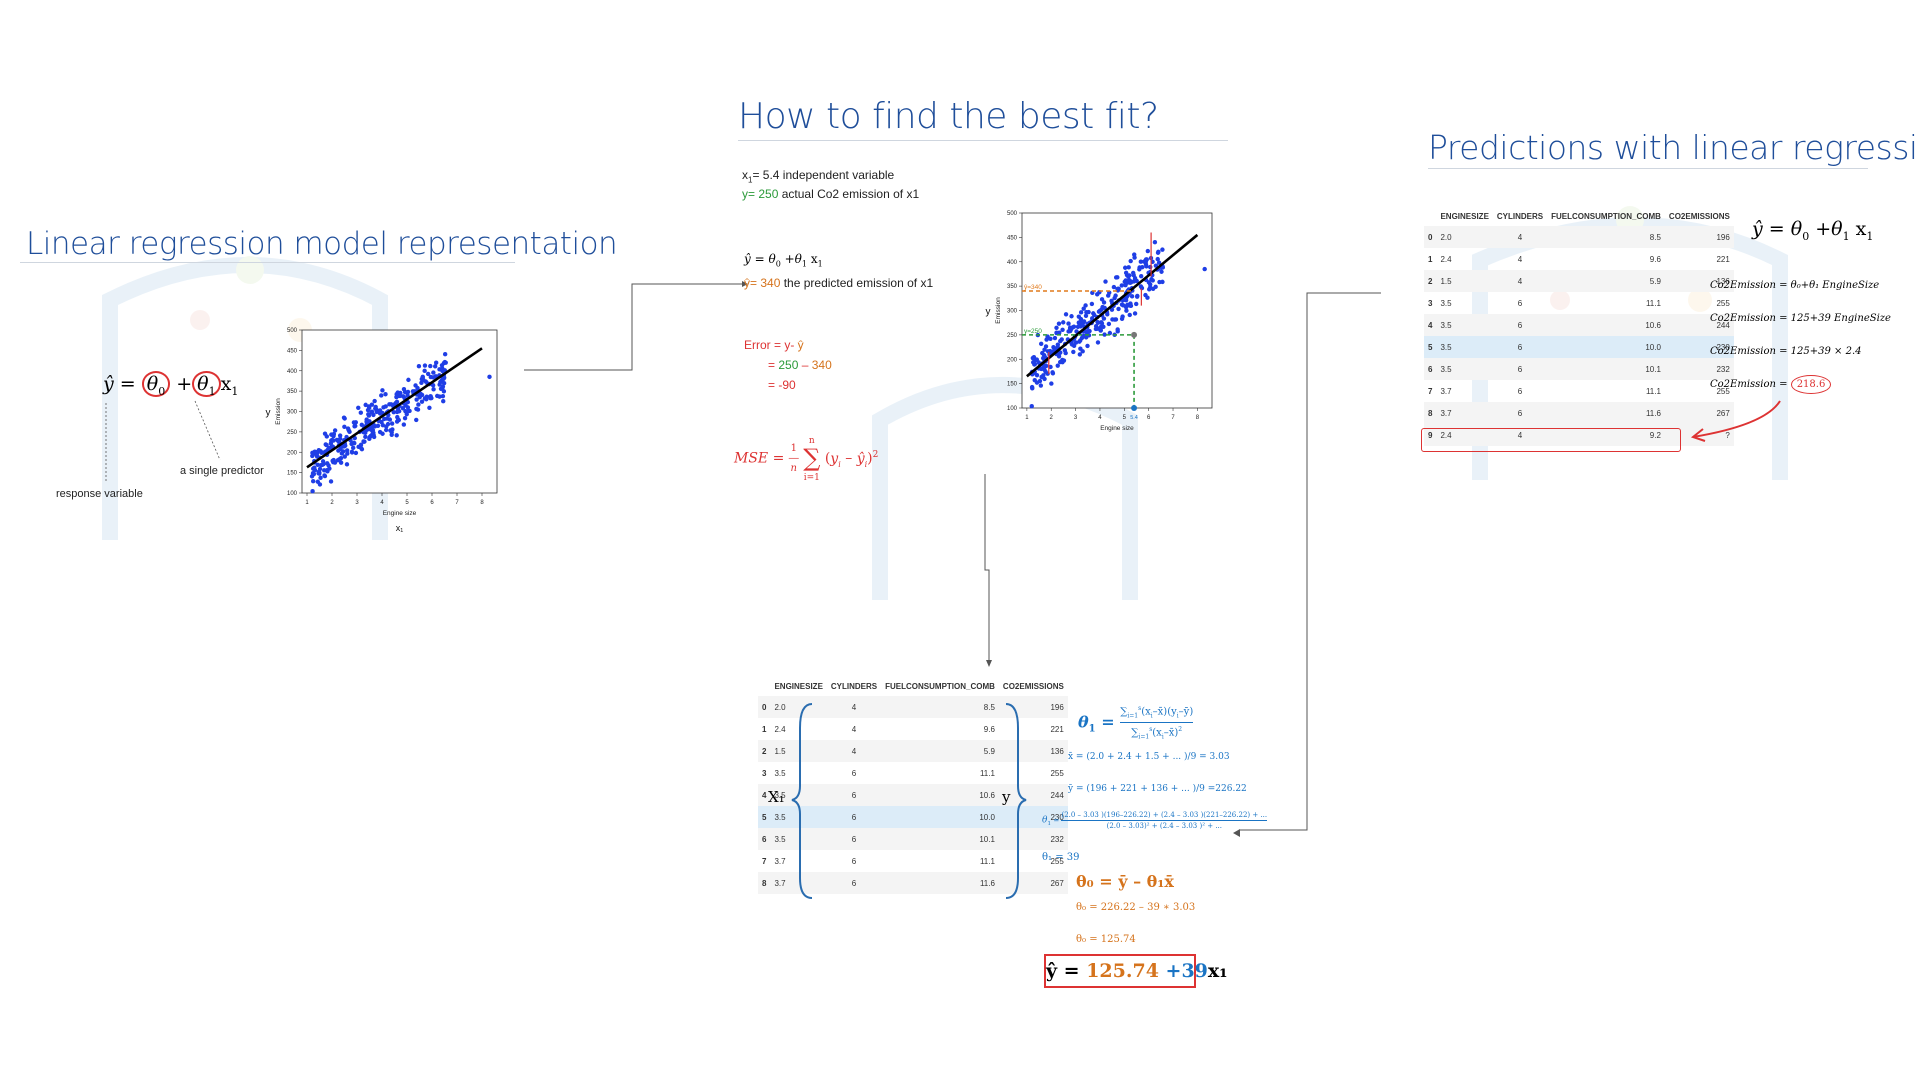  What do you see at coordinates (1033, 795) in the screenshot?
I see `table-cell: 244` at bounding box center [1033, 795].